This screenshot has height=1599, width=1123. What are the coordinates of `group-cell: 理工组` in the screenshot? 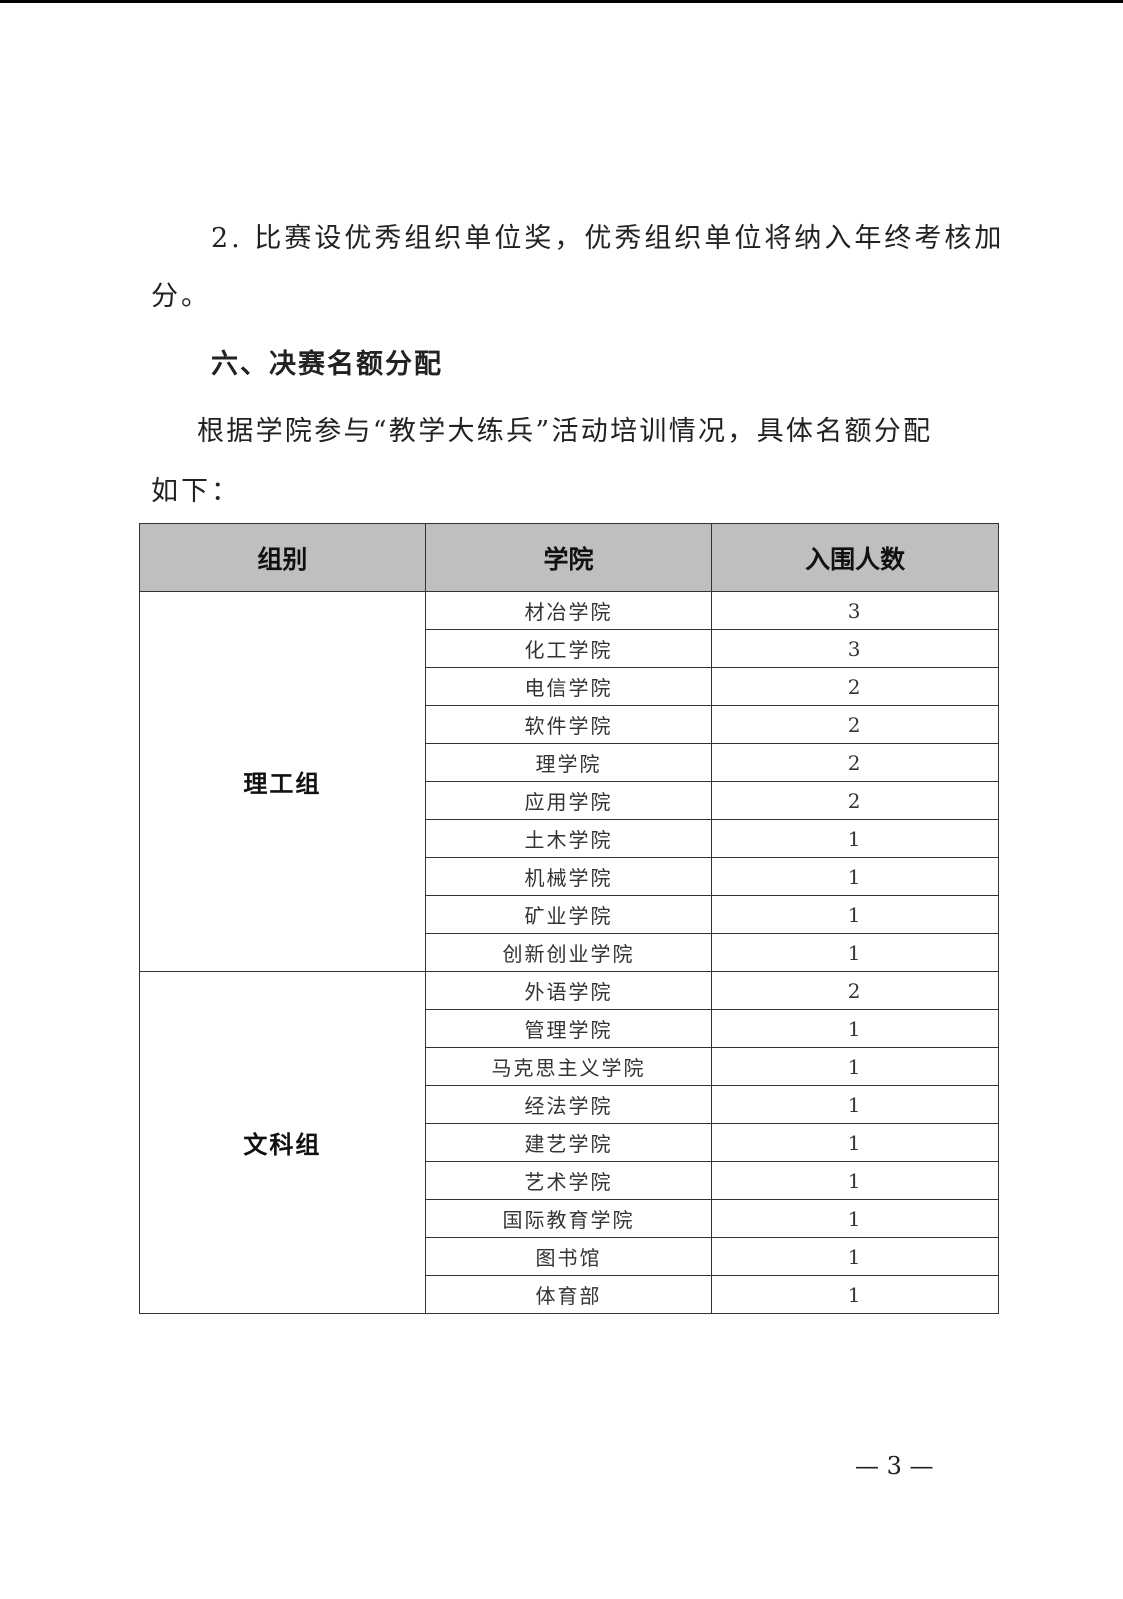 It's located at (282, 781).